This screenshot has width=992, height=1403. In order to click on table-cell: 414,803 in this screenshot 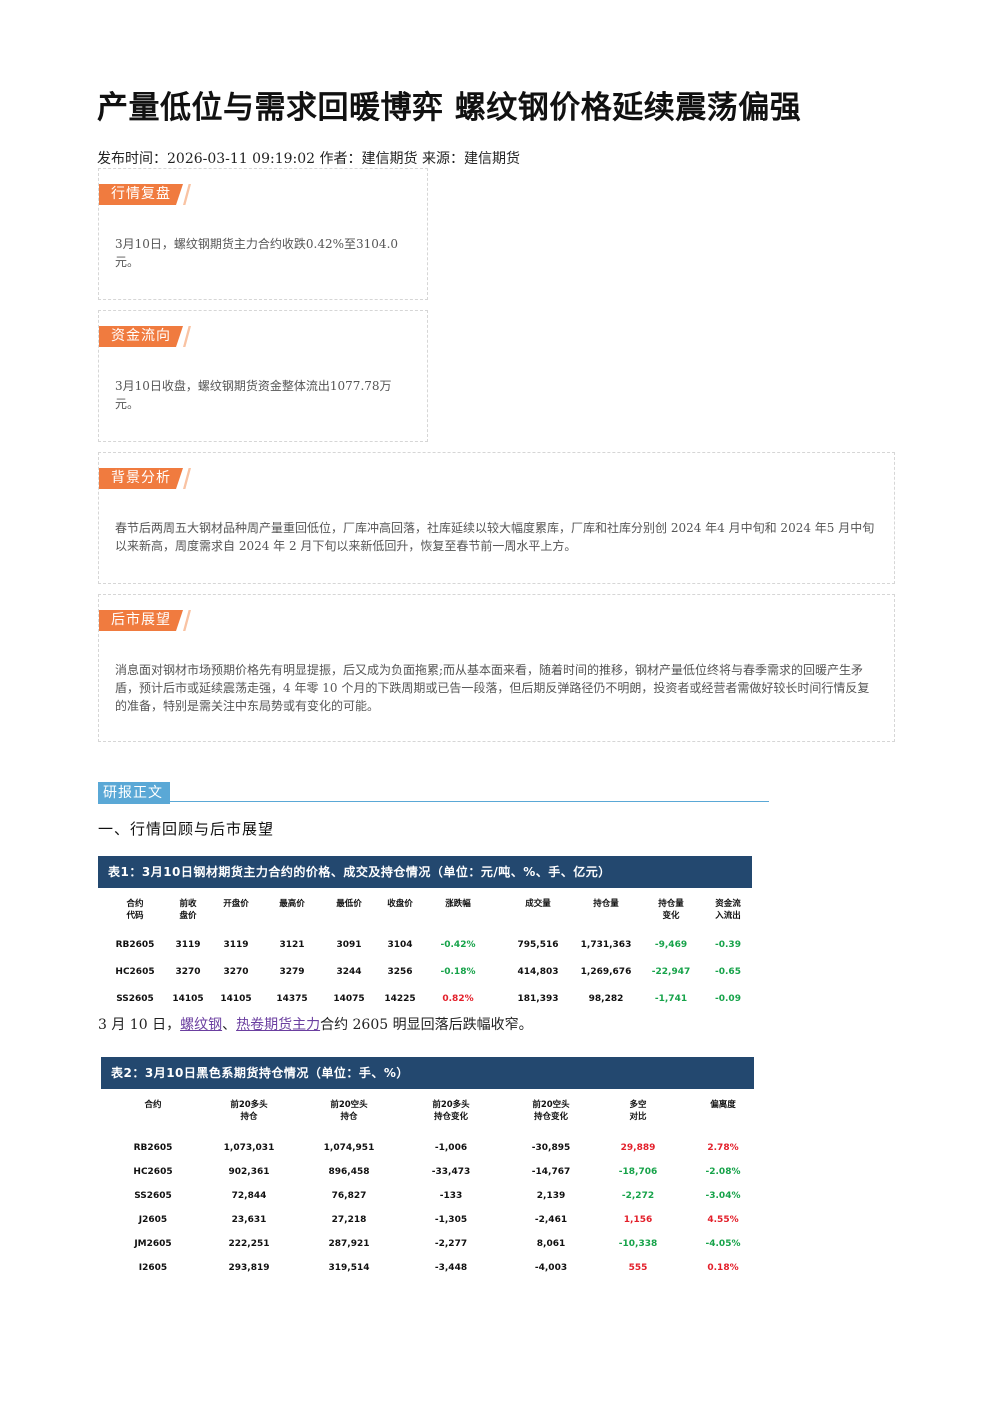, I will do `click(538, 972)`.